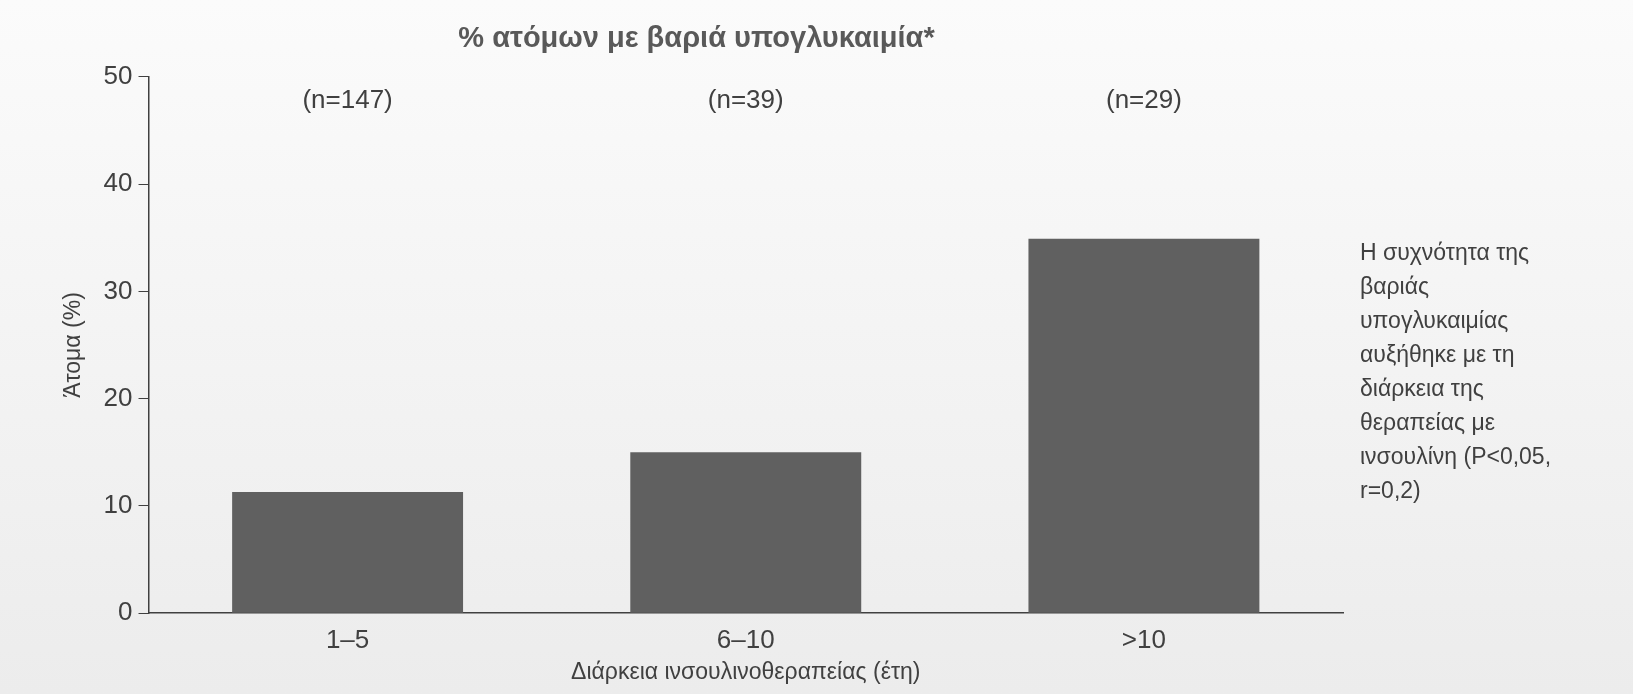  Describe the element at coordinates (745, 98) in the screenshot. I see `annotation: (n=39)` at that location.